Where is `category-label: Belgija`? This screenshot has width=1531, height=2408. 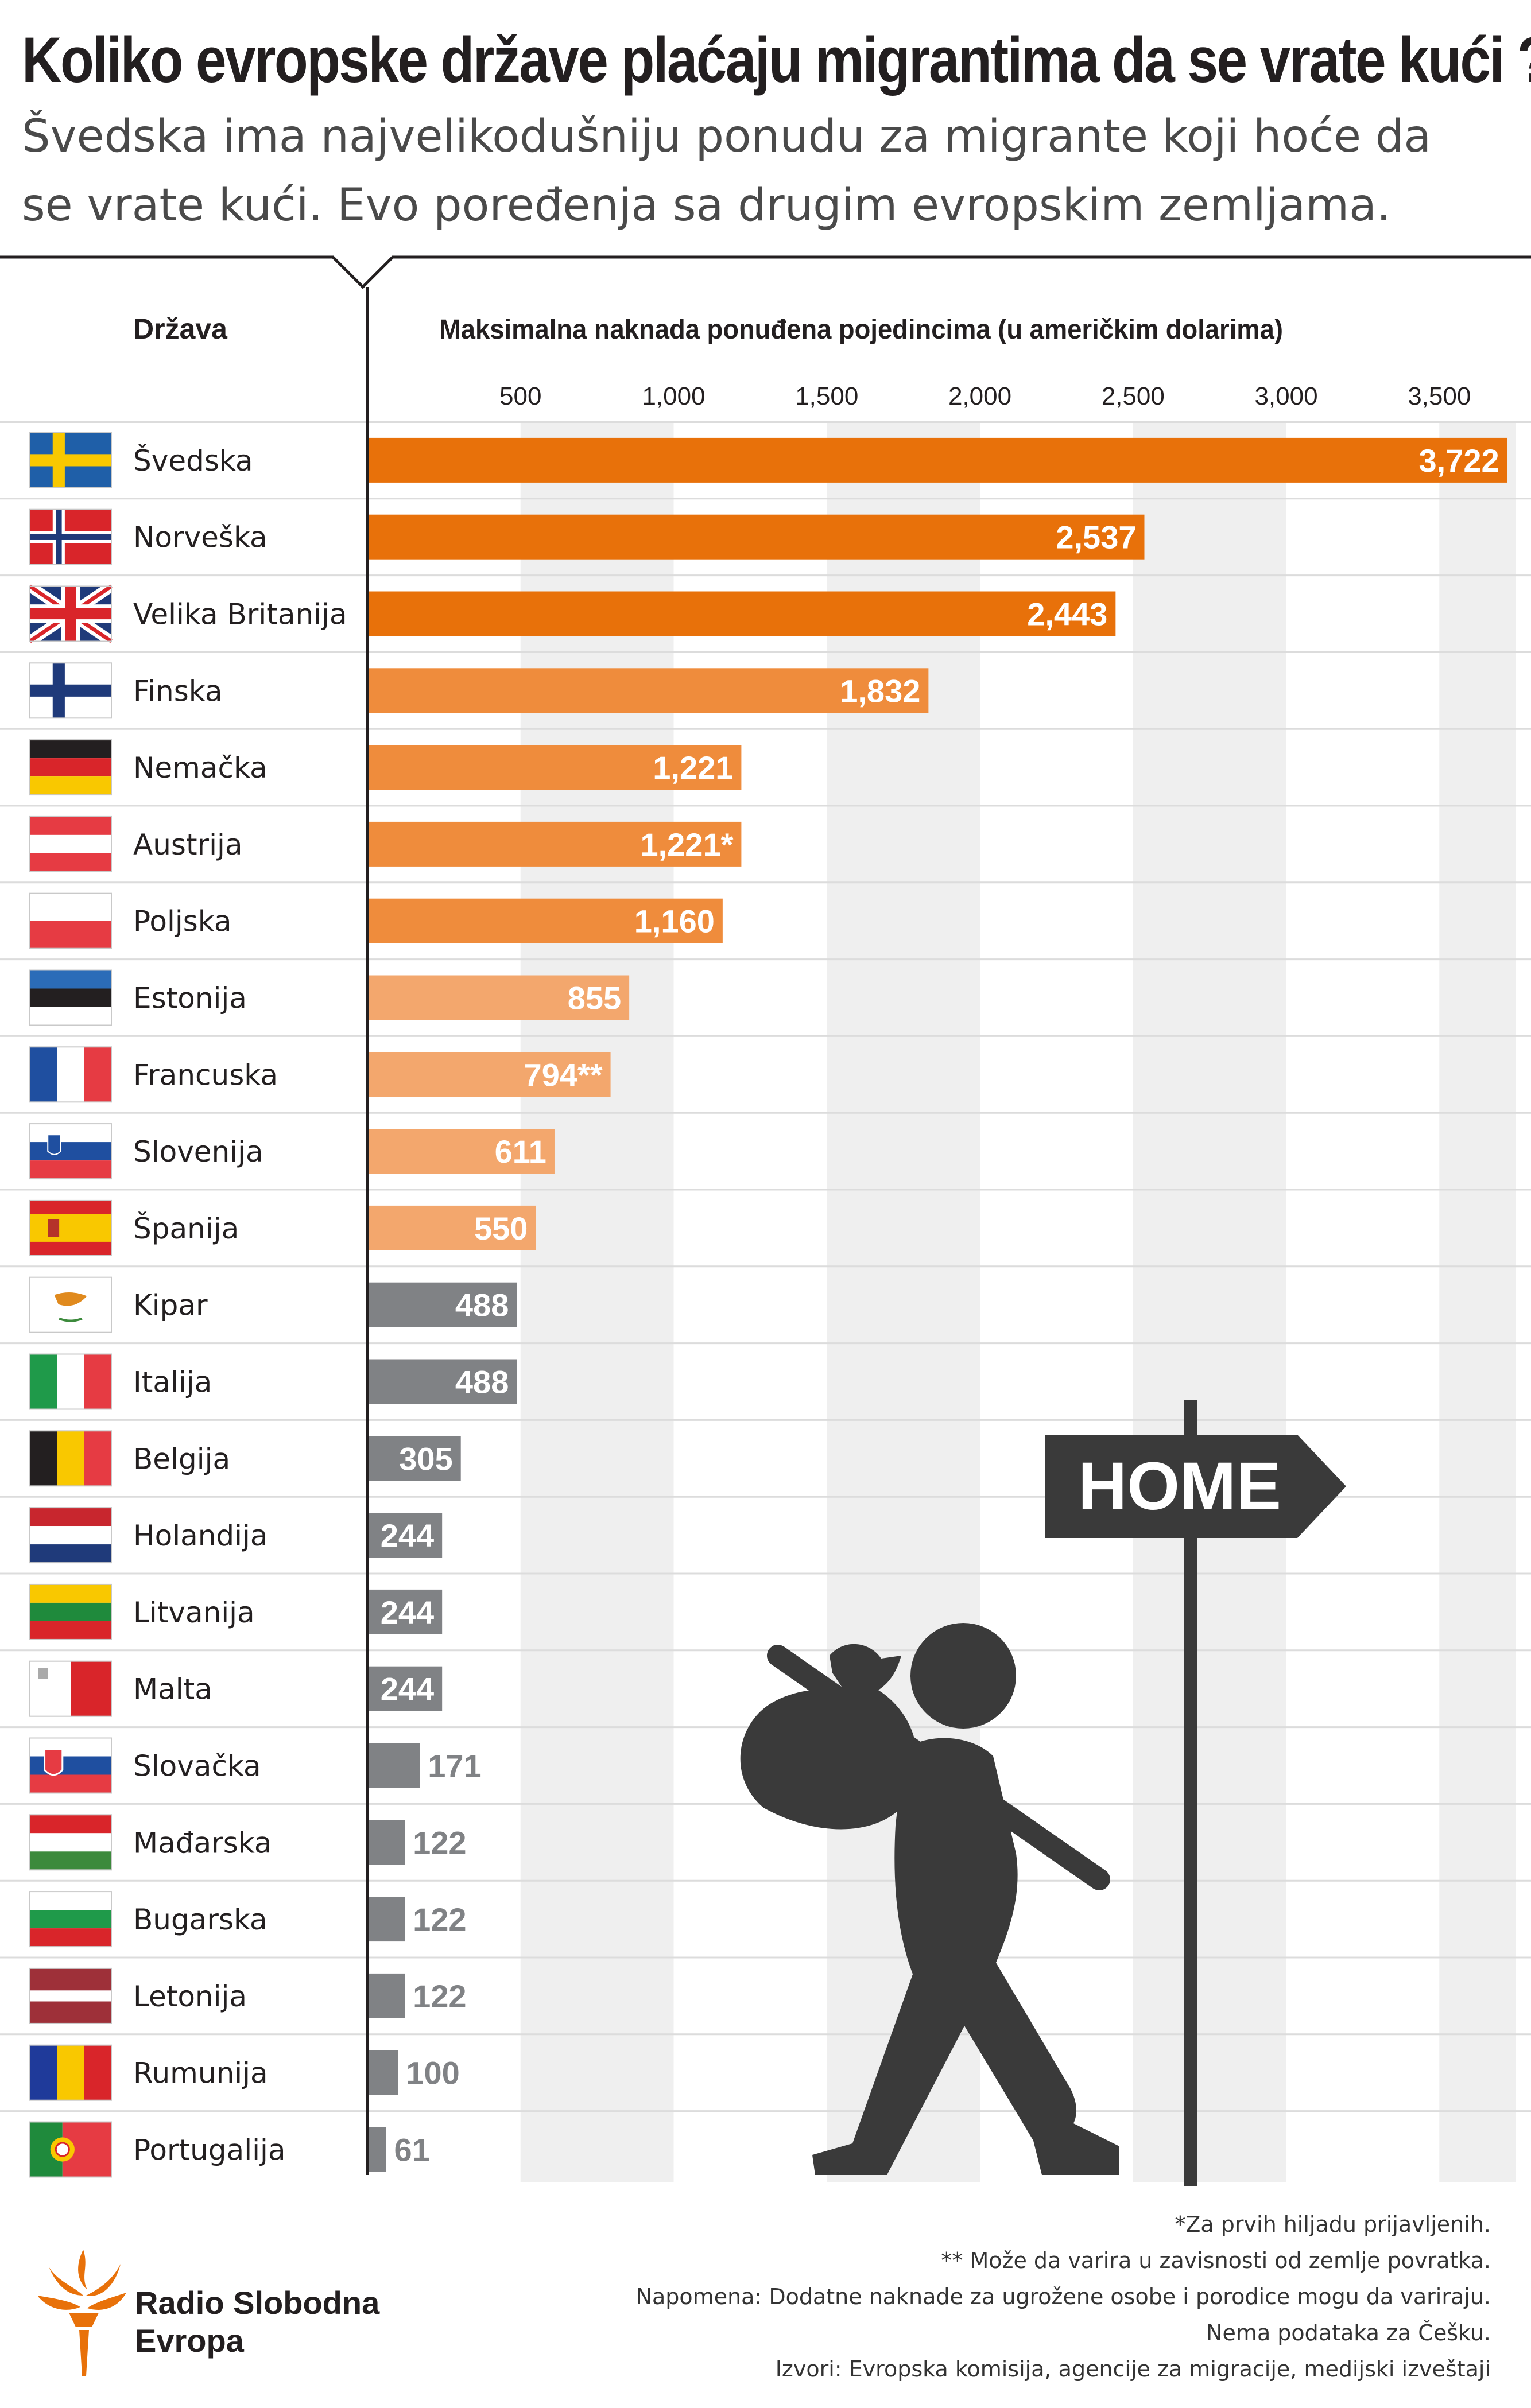 category-label: Belgija is located at coordinates (182, 1458).